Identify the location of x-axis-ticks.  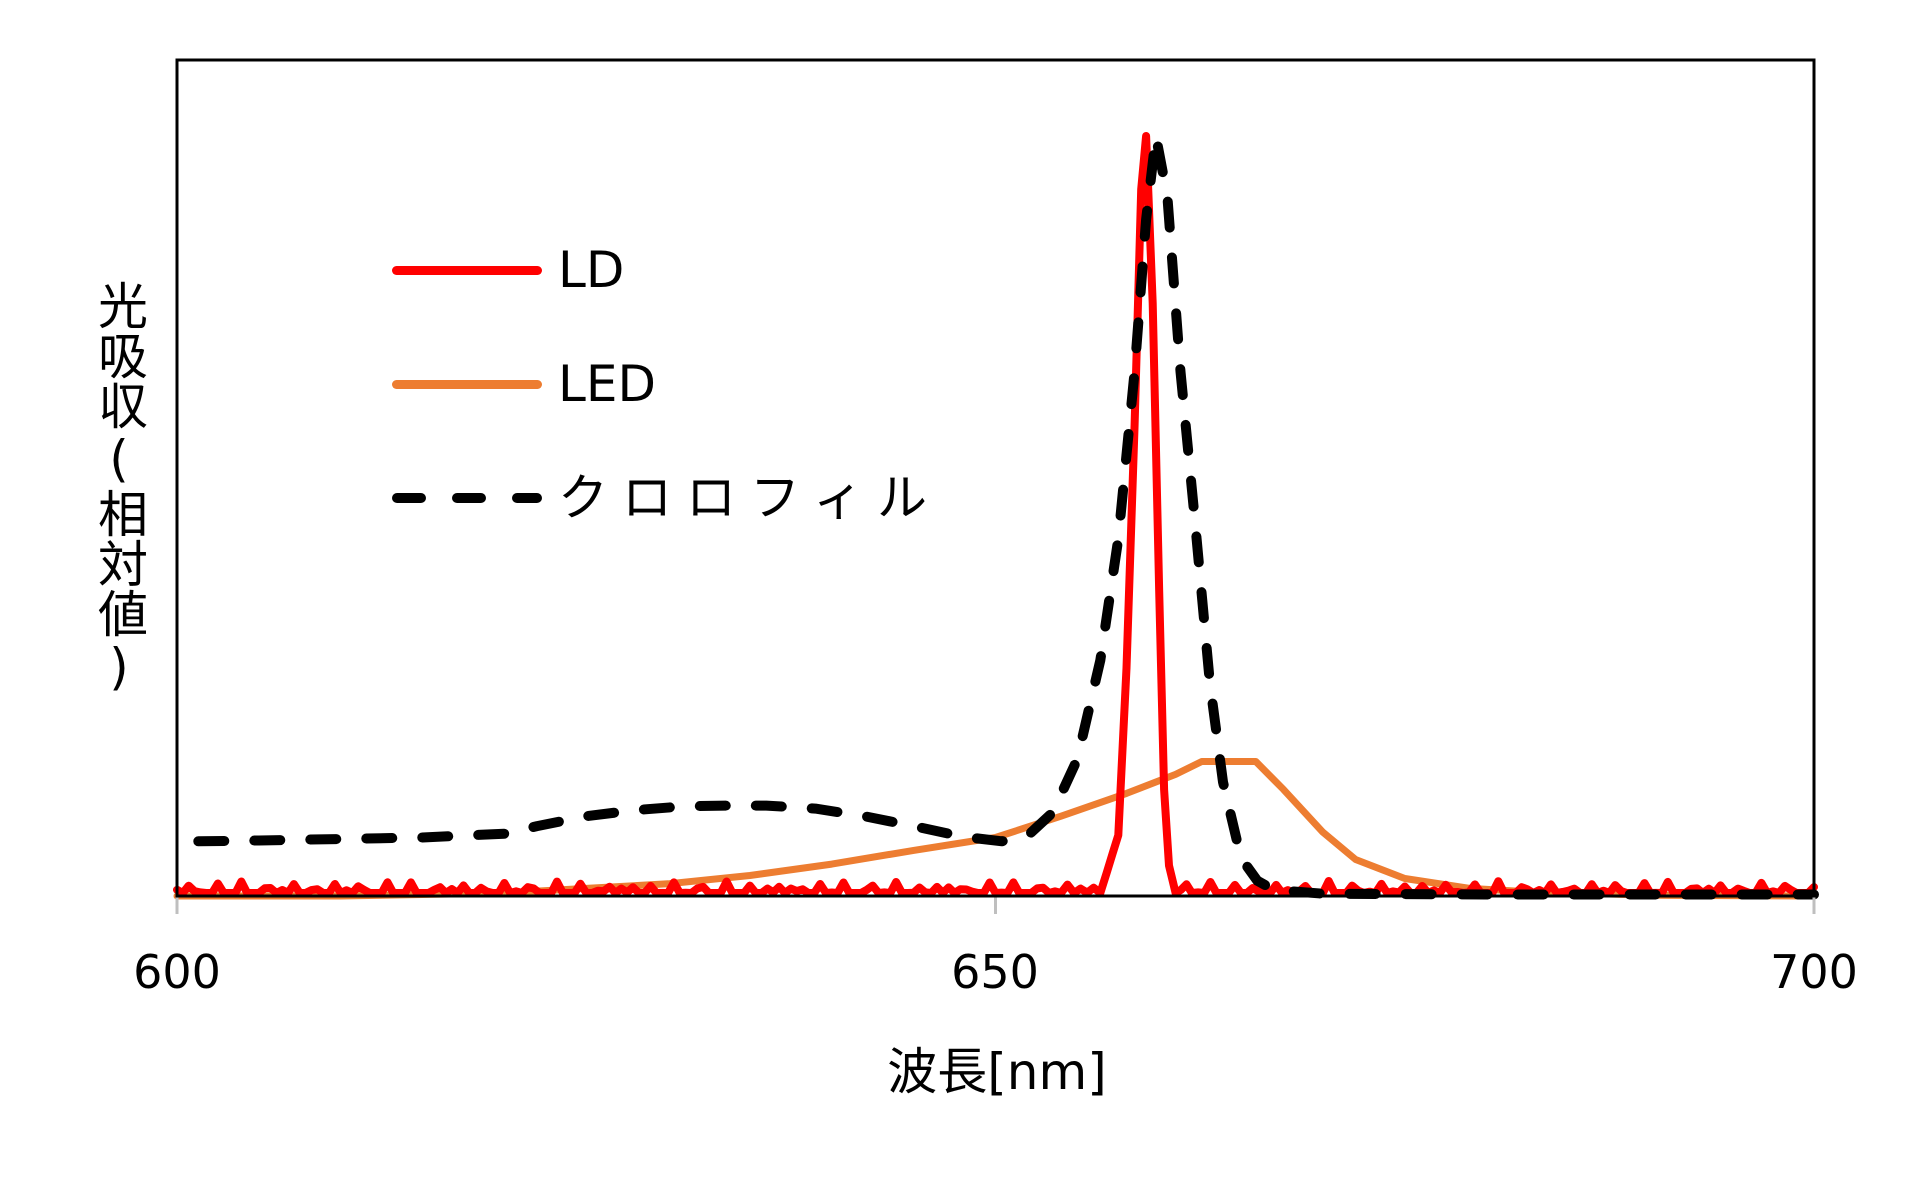
(995, 904).